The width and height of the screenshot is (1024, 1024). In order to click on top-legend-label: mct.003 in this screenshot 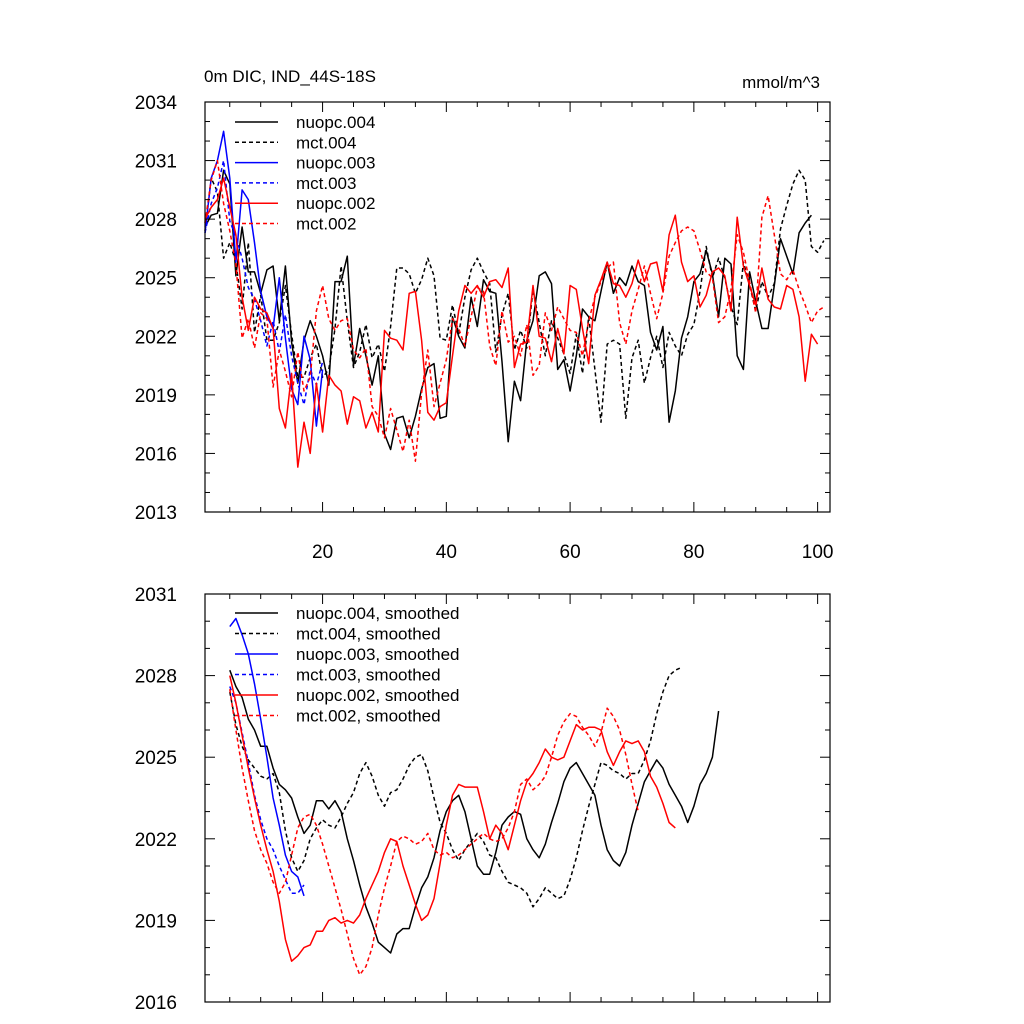, I will do `click(326, 183)`.